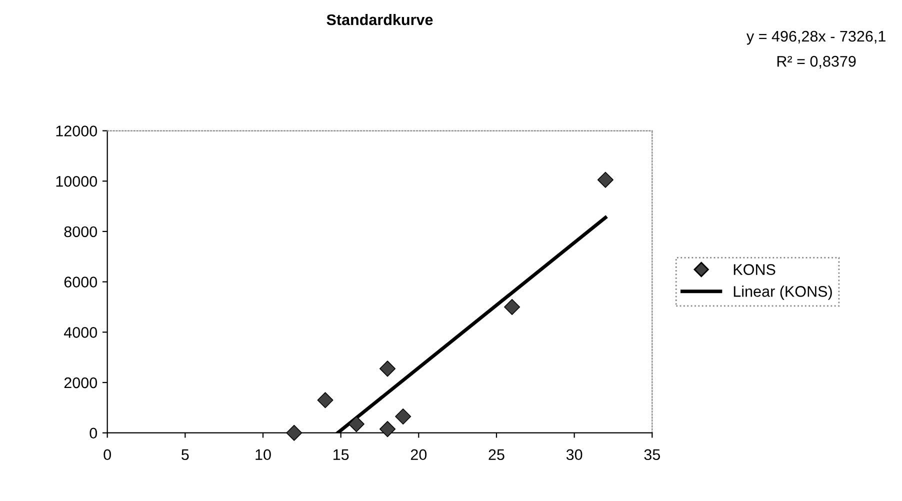 This screenshot has height=501, width=902. Describe the element at coordinates (496, 454) in the screenshot. I see `x-tick-label: 25` at that location.